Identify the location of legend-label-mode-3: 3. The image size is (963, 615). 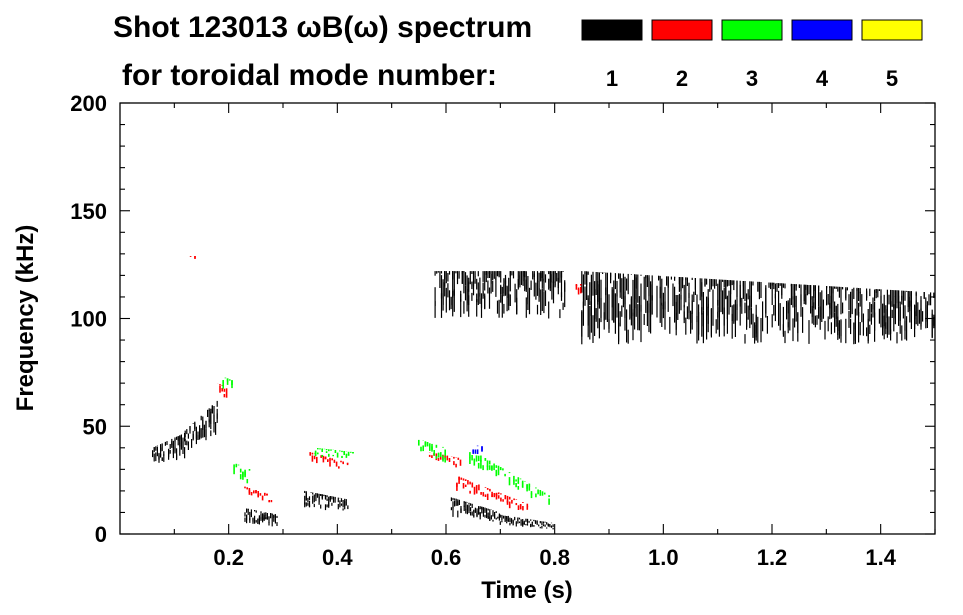
(752, 78).